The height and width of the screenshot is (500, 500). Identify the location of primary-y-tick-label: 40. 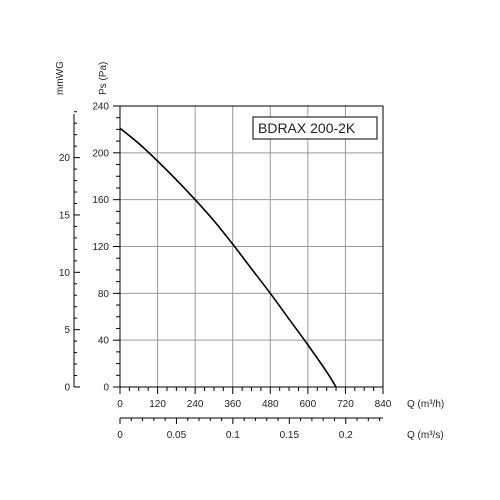
(104, 341).